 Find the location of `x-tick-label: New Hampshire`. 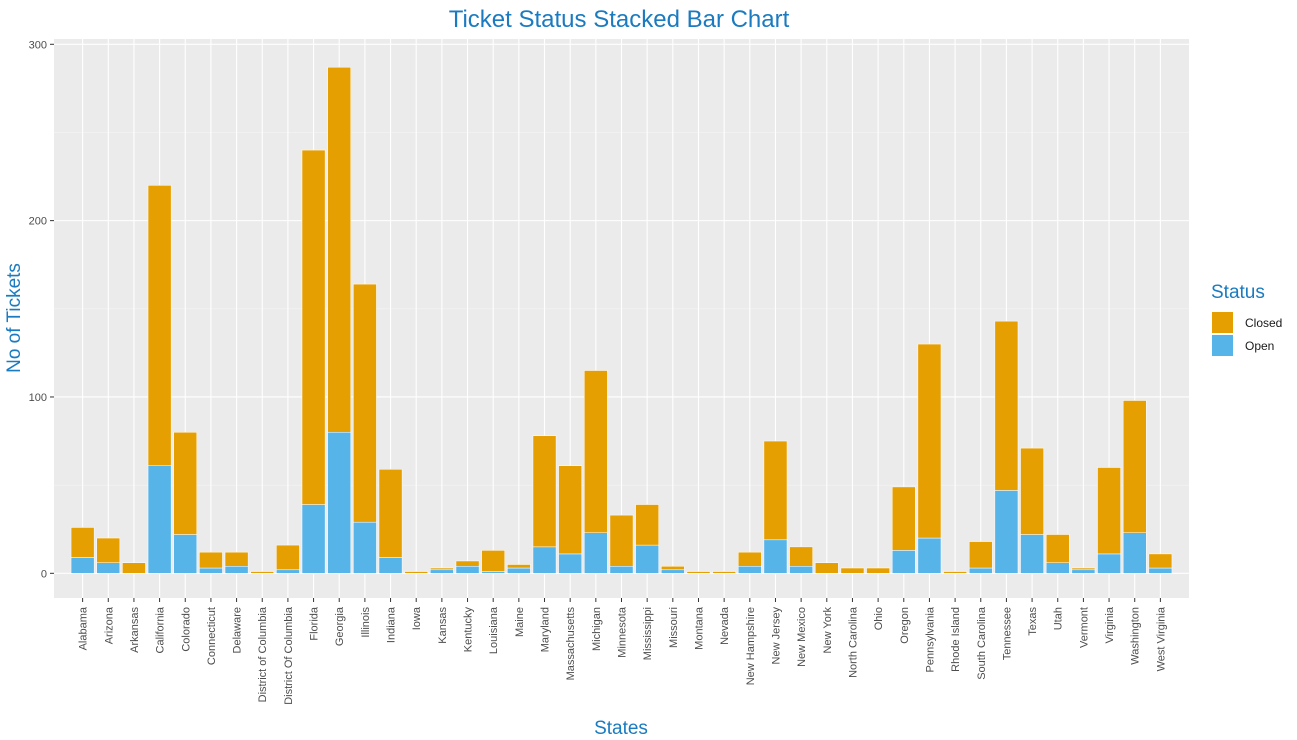

x-tick-label: New Hampshire is located at coordinates (751, 646).